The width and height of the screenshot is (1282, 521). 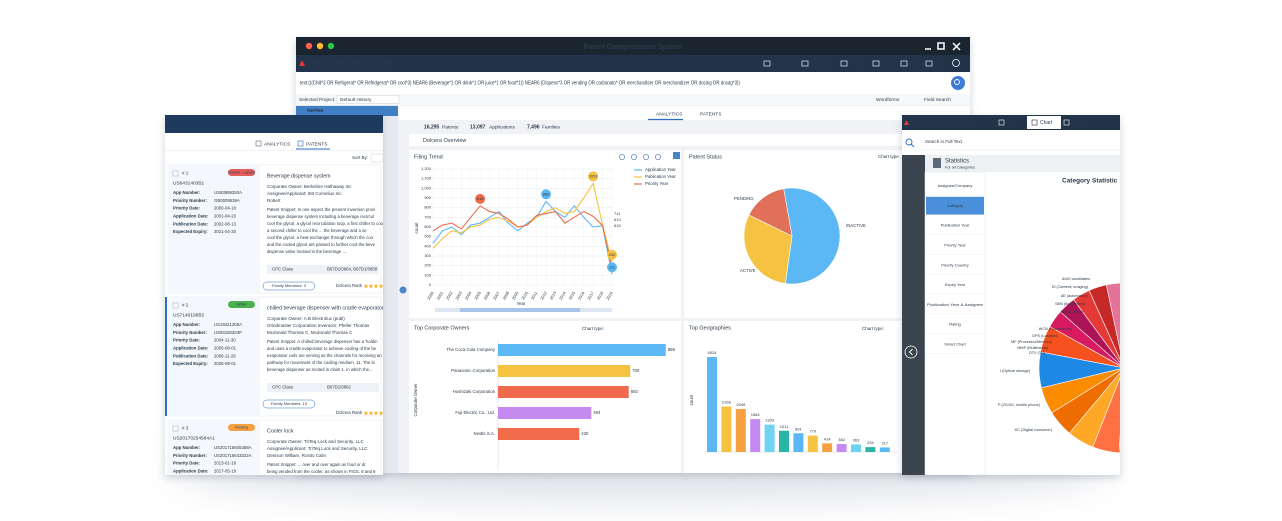 I want to click on menu-item: Publication Year, so click(x=955, y=225).